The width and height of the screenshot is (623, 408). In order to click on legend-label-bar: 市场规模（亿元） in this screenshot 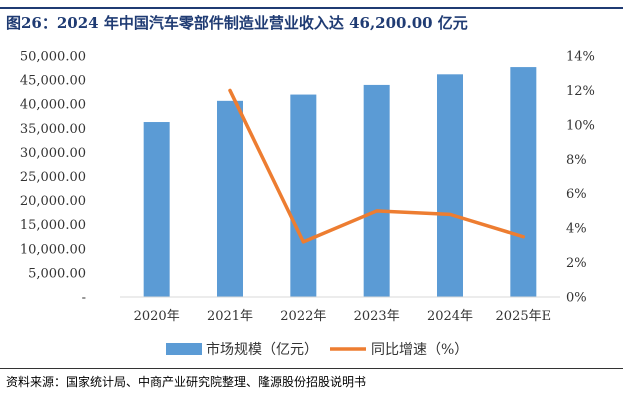, I will do `click(262, 349)`.